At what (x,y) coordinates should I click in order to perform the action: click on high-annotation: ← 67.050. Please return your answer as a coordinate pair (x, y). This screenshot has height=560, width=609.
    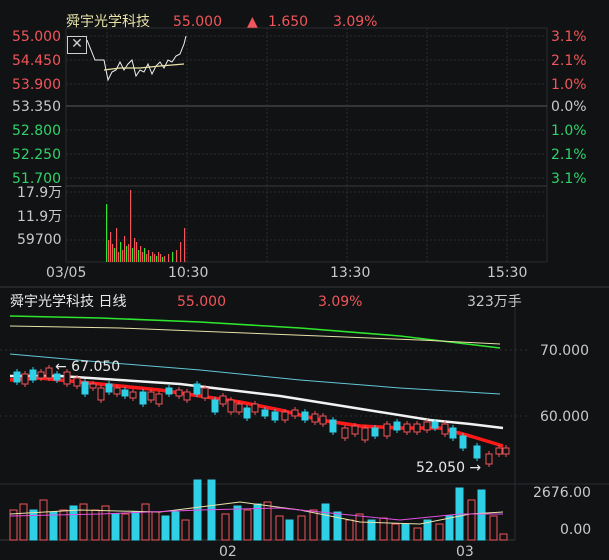
    Looking at the image, I should click on (88, 367).